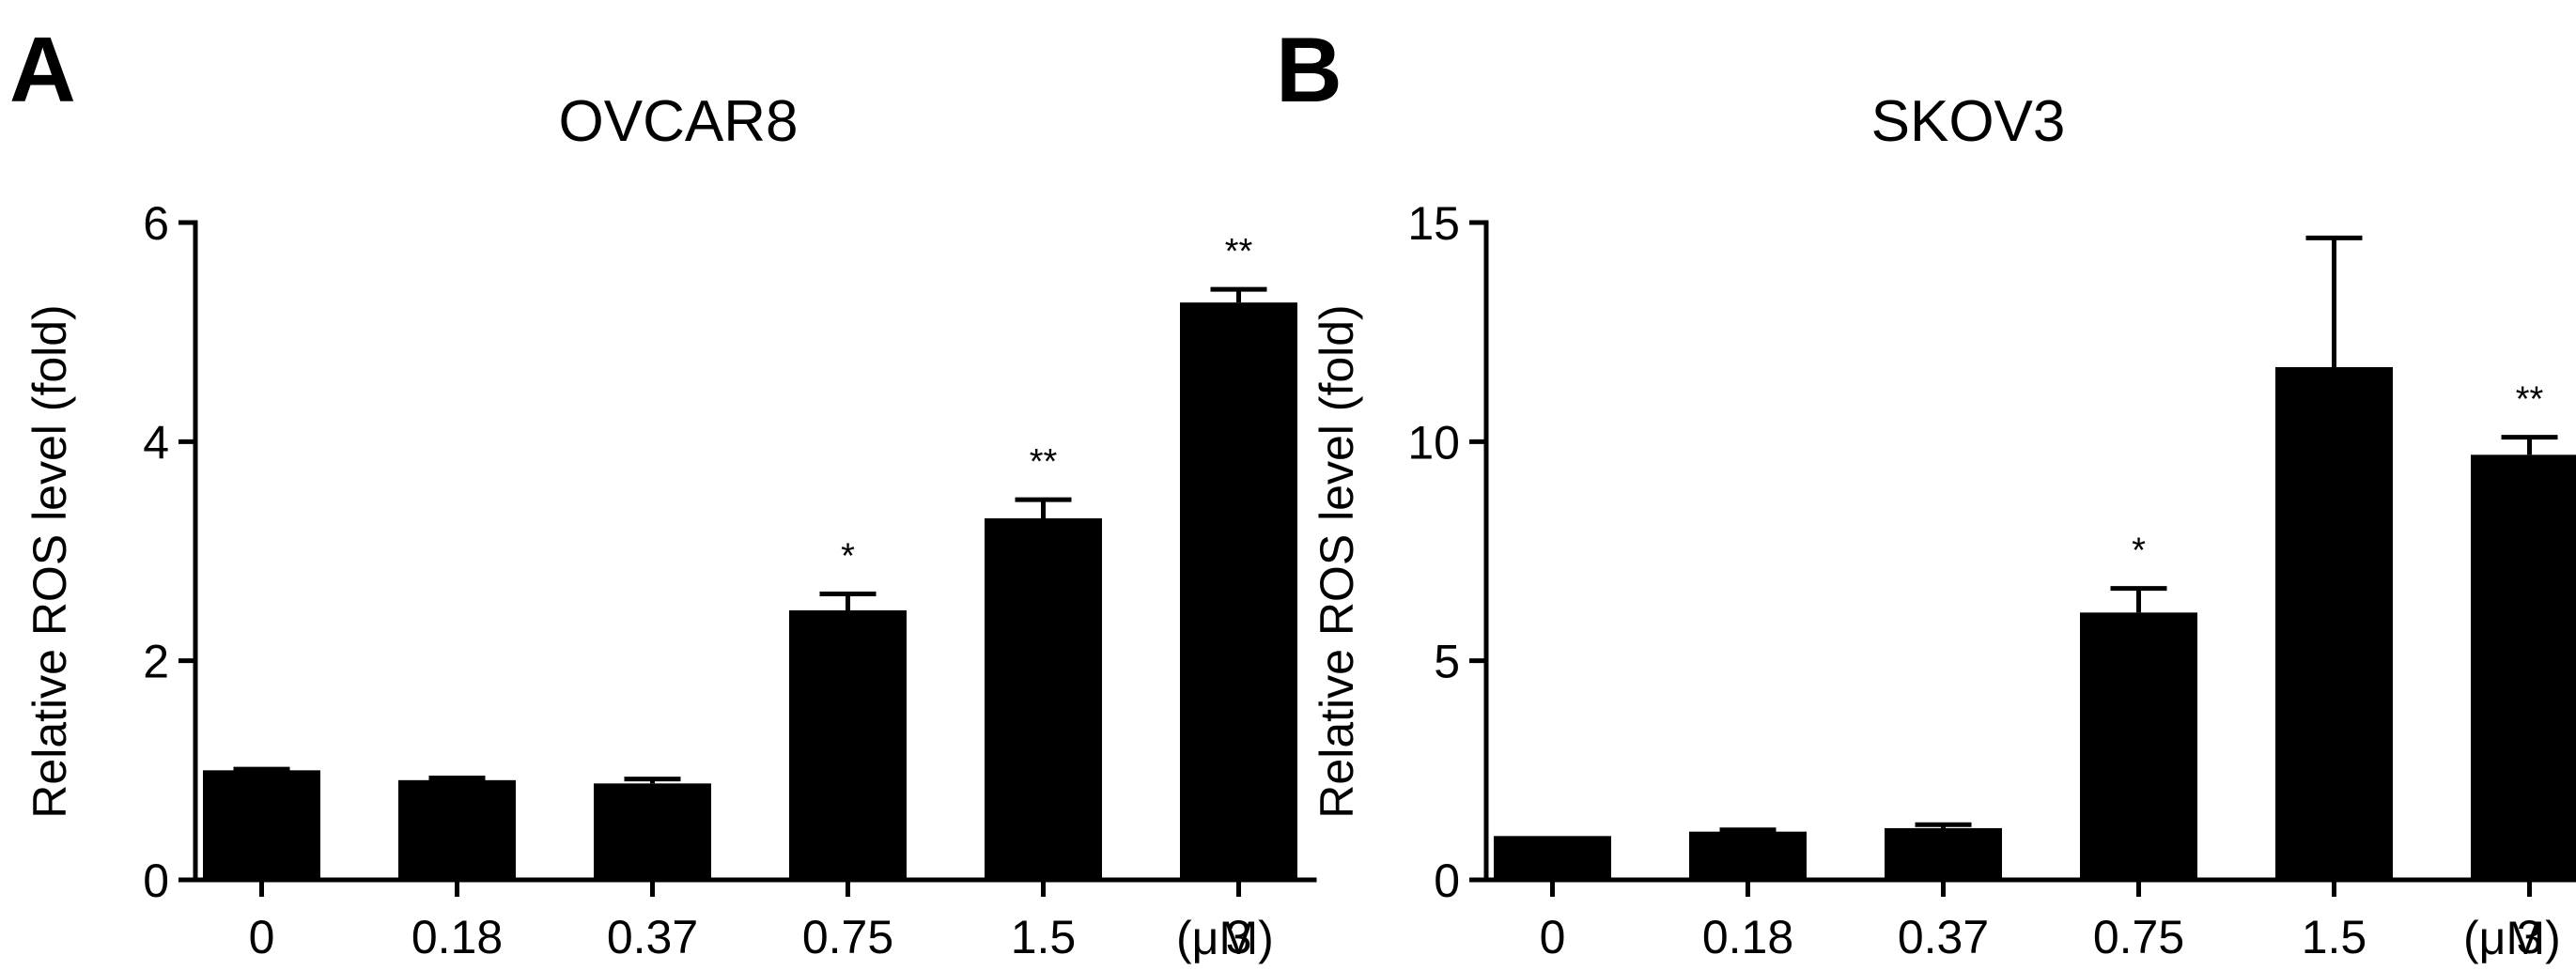 This screenshot has width=2576, height=970. What do you see at coordinates (1968, 122) in the screenshot?
I see `chart-title-skov3: SKOV3` at bounding box center [1968, 122].